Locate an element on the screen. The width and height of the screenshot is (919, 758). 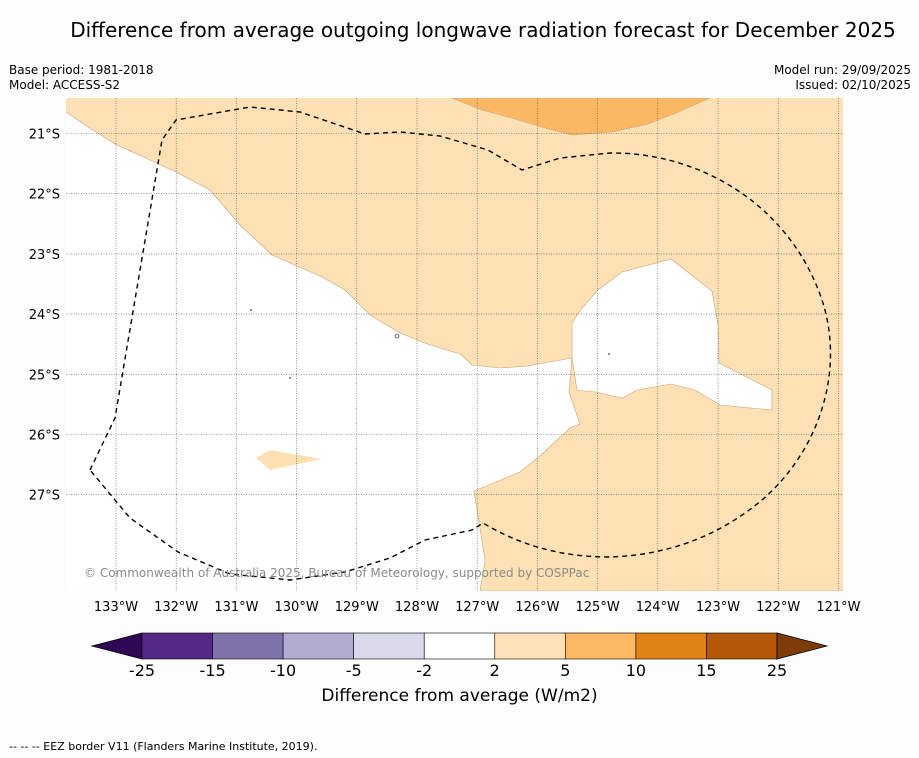
colorbar-tick: -2 is located at coordinates (424, 670).